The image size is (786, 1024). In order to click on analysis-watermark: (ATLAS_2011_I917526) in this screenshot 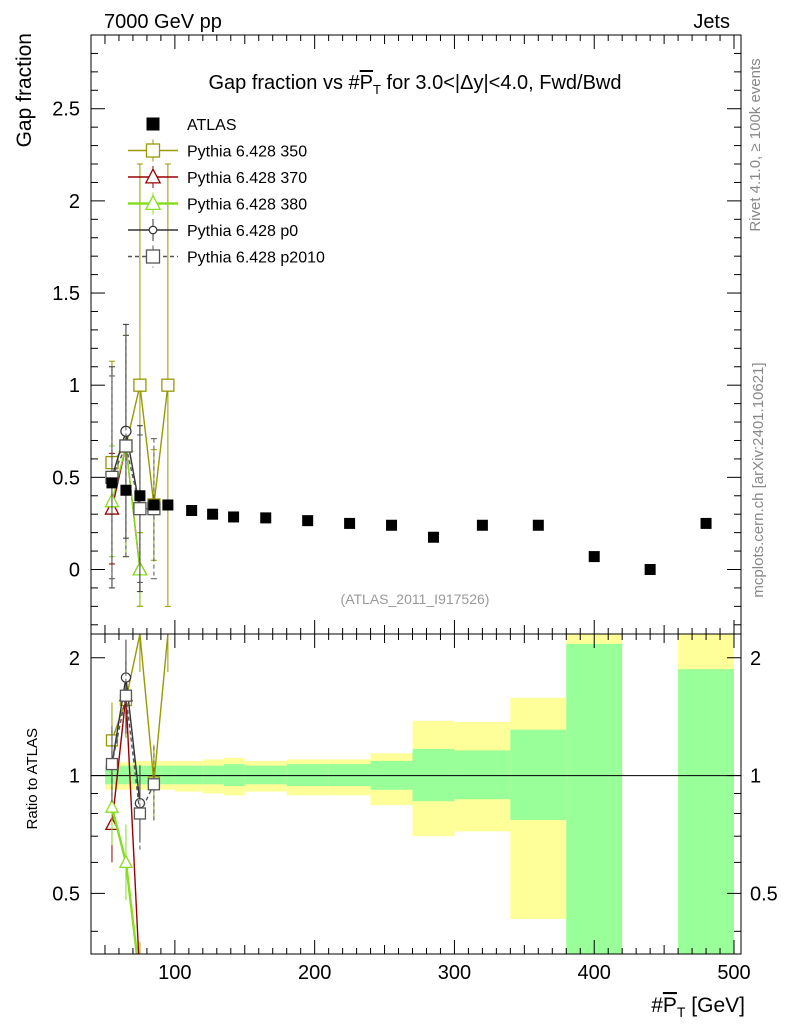, I will do `click(415, 599)`.